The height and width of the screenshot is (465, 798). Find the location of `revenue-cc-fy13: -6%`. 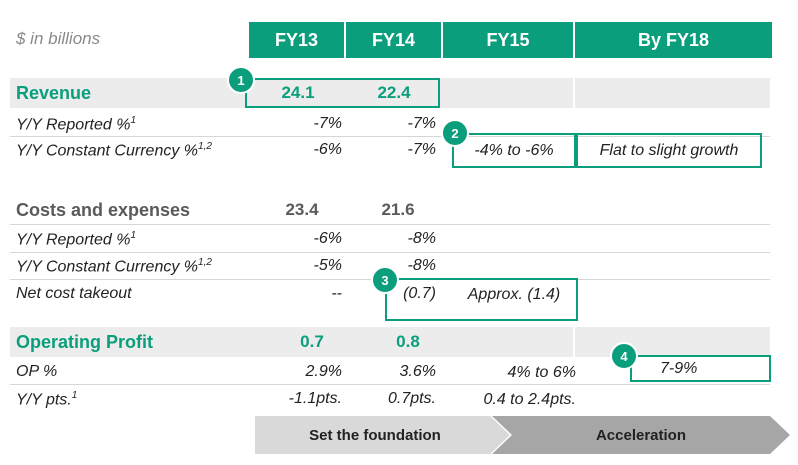

revenue-cc-fy13: -6% is located at coordinates (327, 149).